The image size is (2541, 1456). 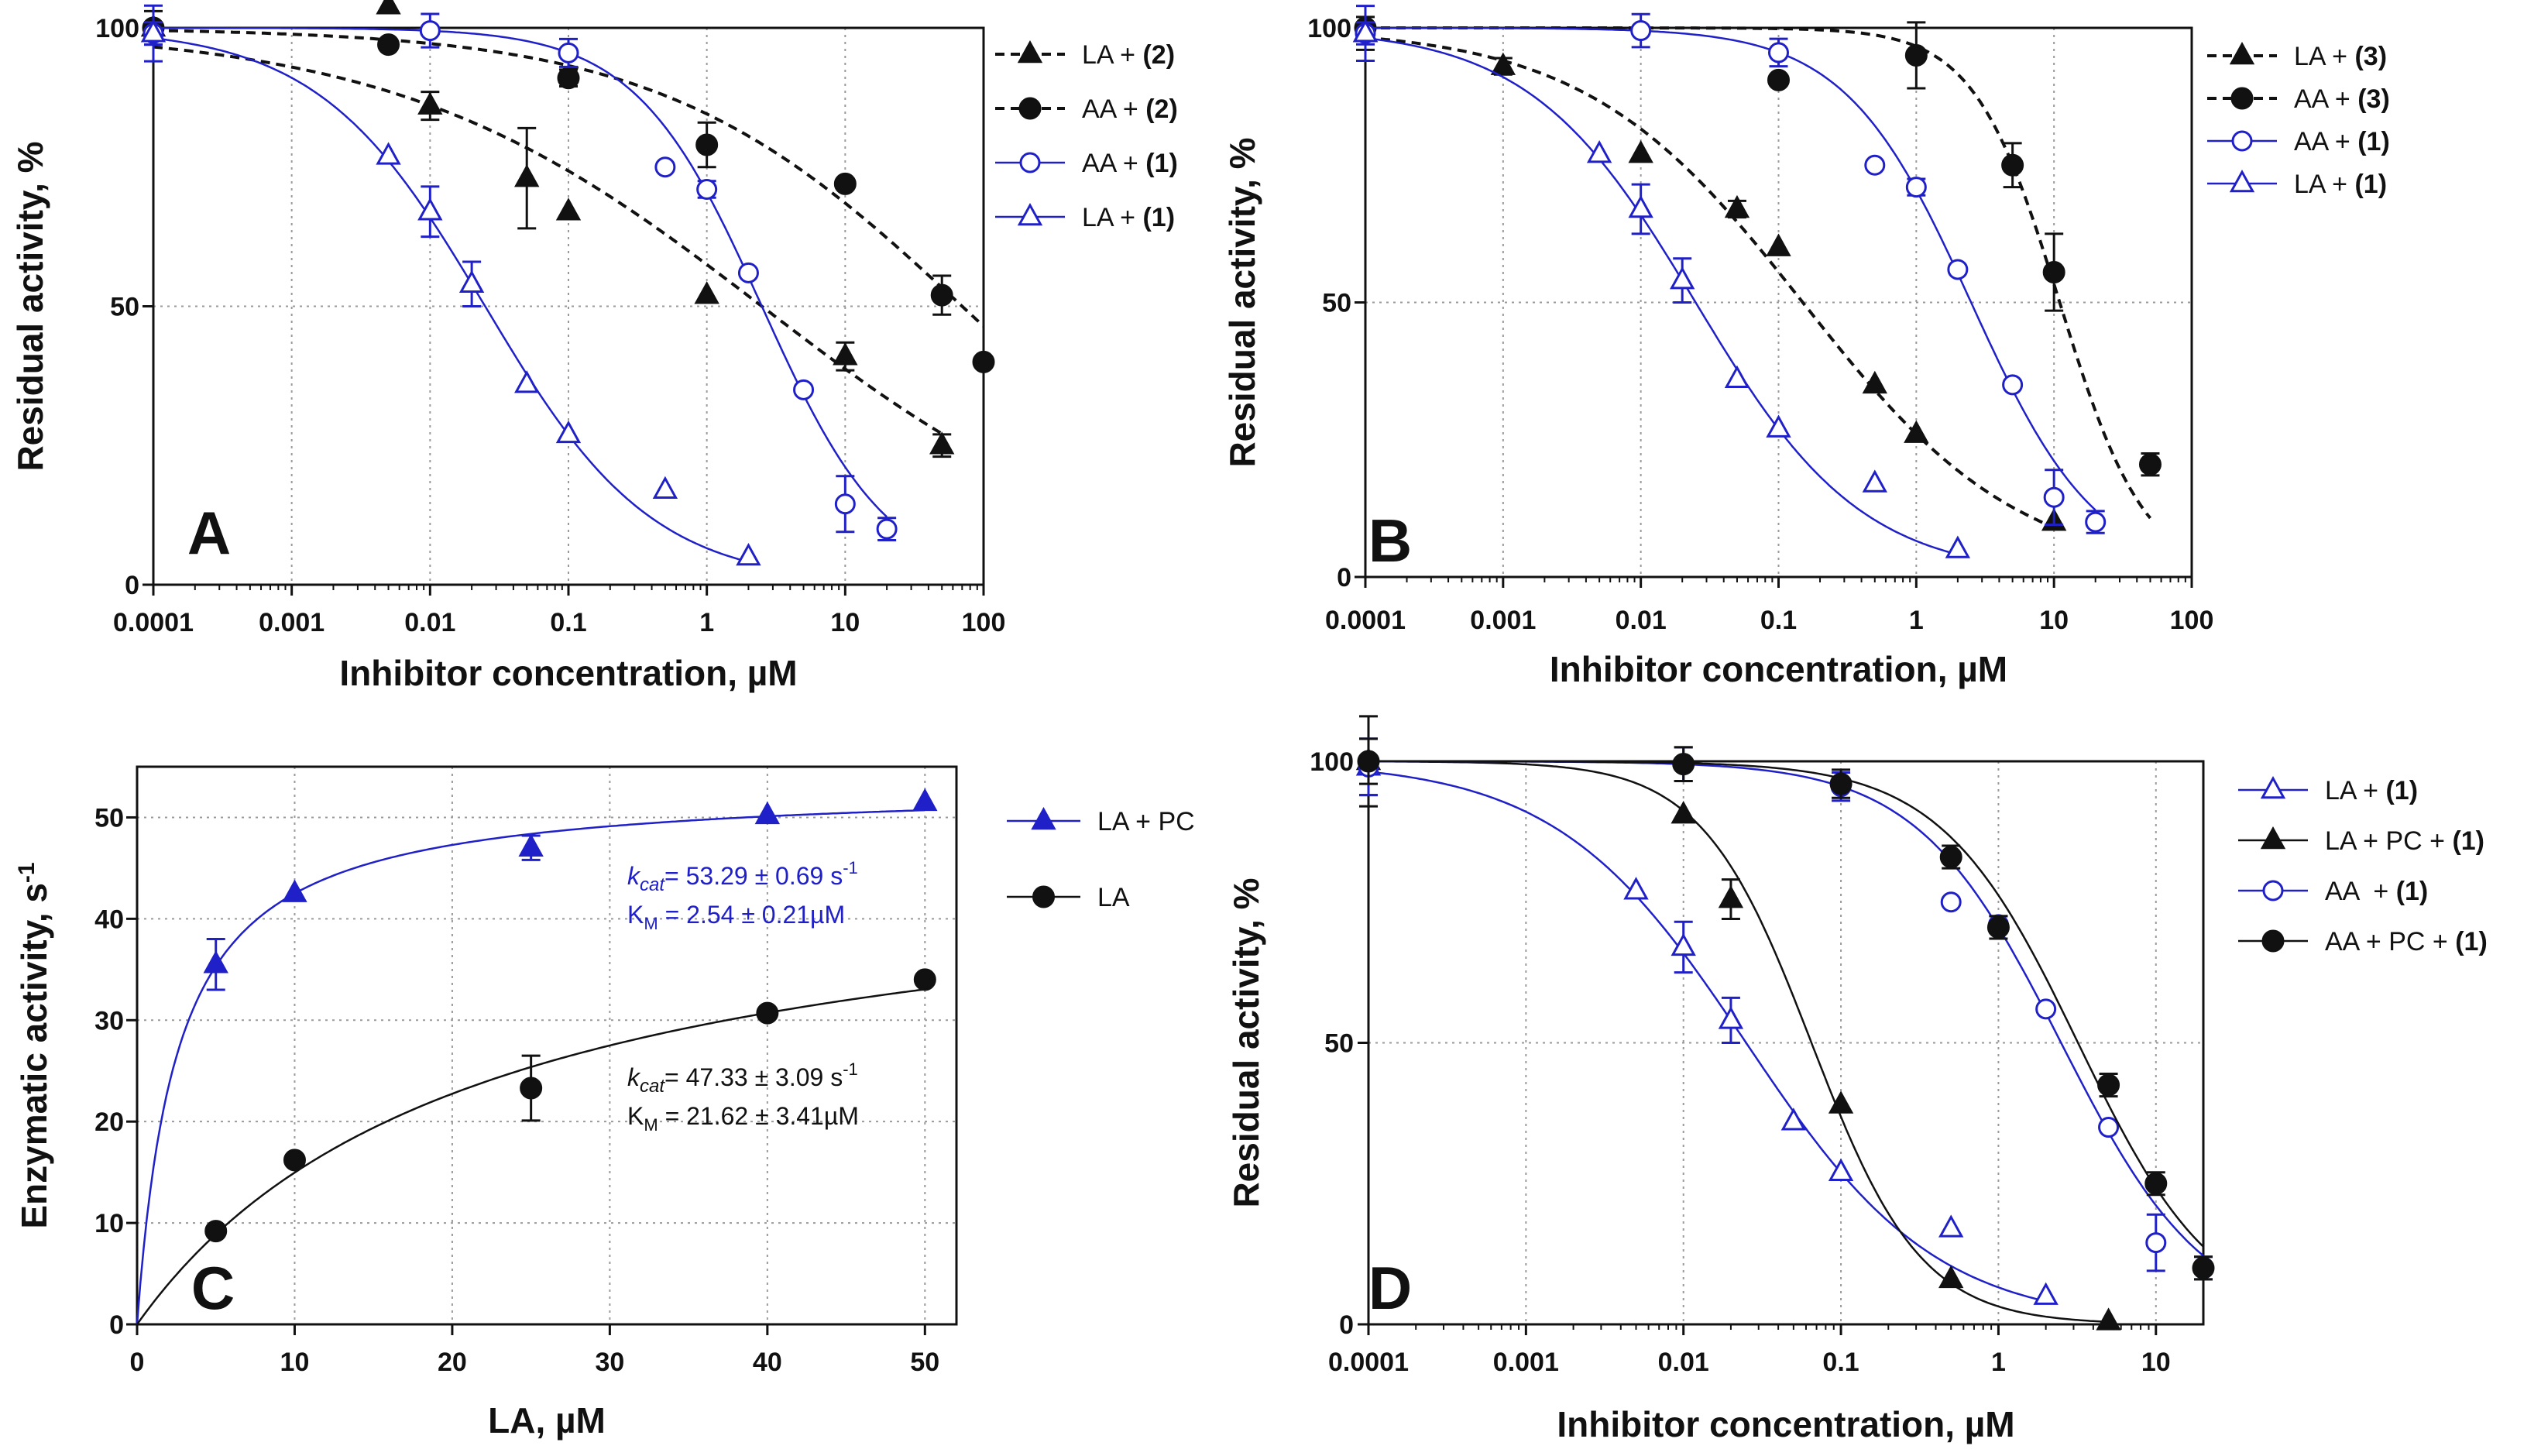 I want to click on legend-label-name: LA + PC, so click(x=1146, y=822).